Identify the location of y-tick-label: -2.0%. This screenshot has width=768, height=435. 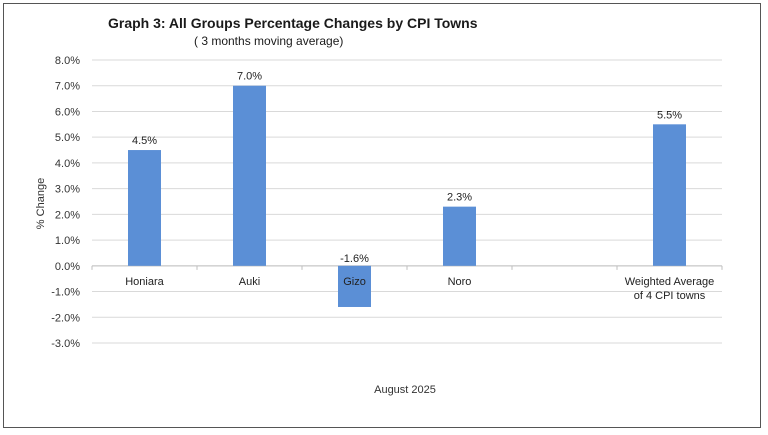
(65, 318).